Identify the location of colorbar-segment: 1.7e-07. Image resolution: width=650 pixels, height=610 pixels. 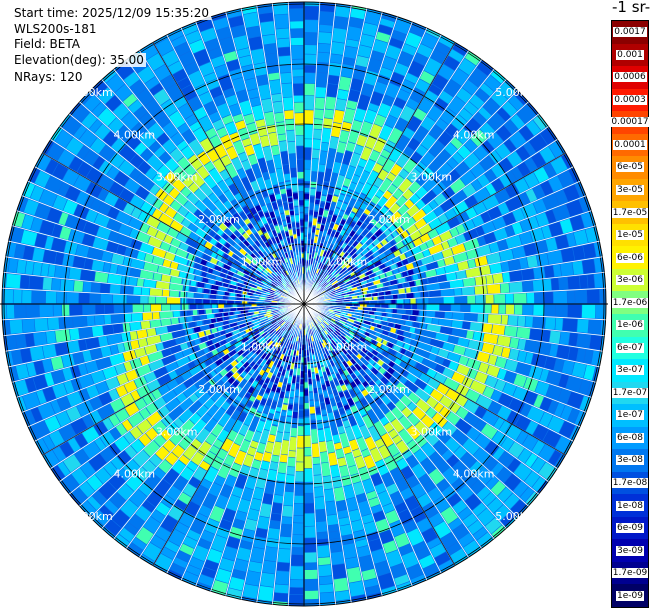
(630, 393).